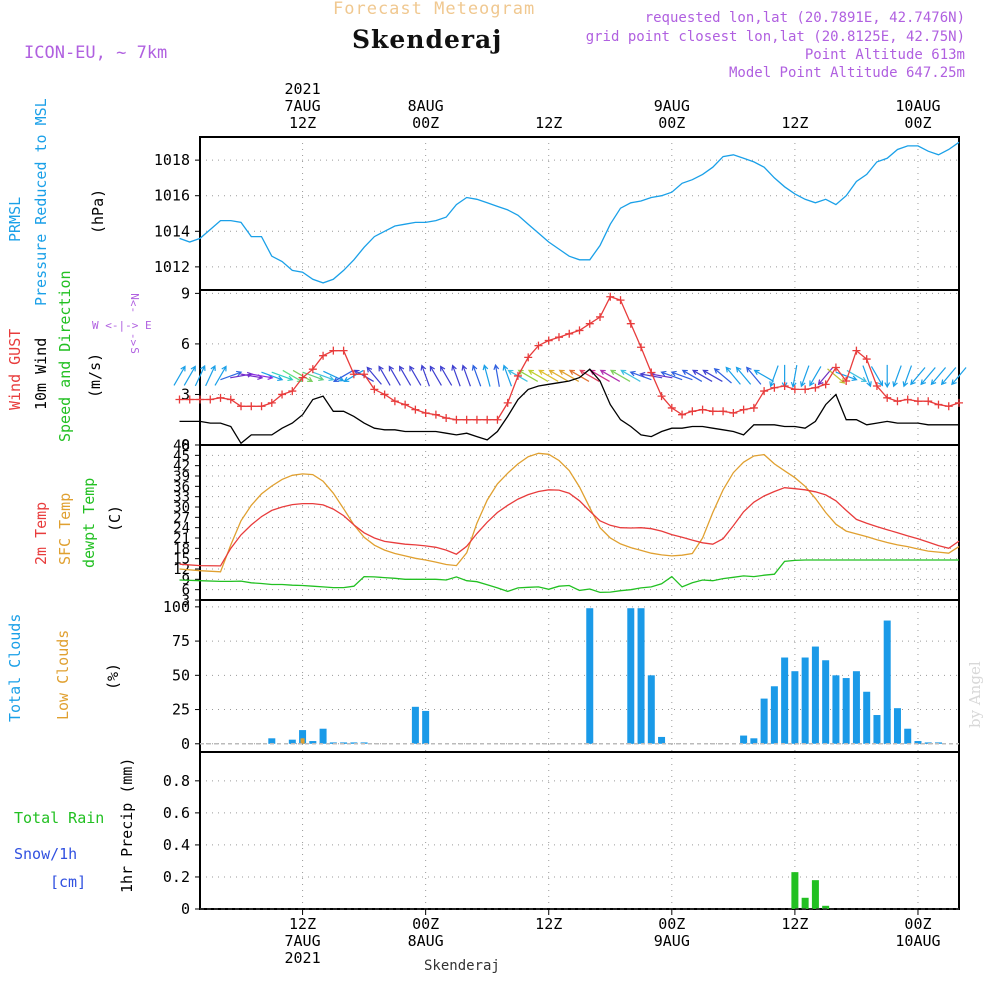  Describe the element at coordinates (15, 667) in the screenshot. I see `total-clouds-label: Total Clouds` at that location.